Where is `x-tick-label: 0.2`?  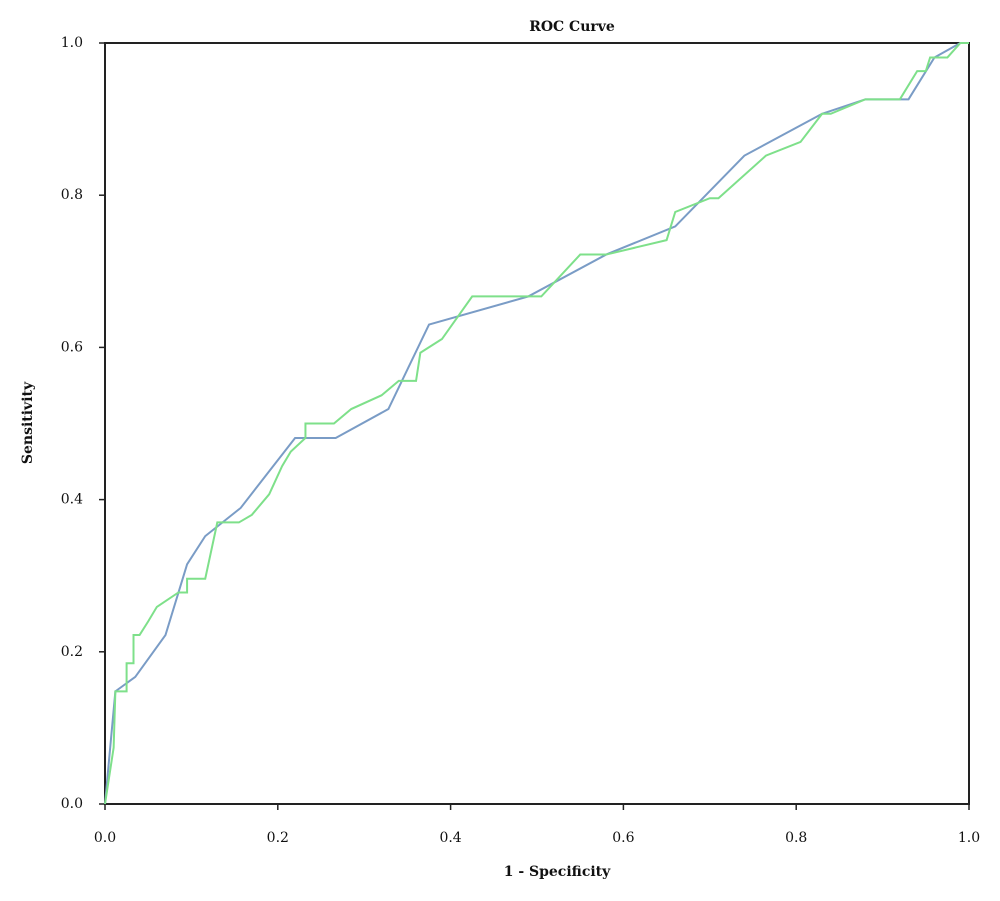
x-tick-label: 0.2 is located at coordinates (278, 838).